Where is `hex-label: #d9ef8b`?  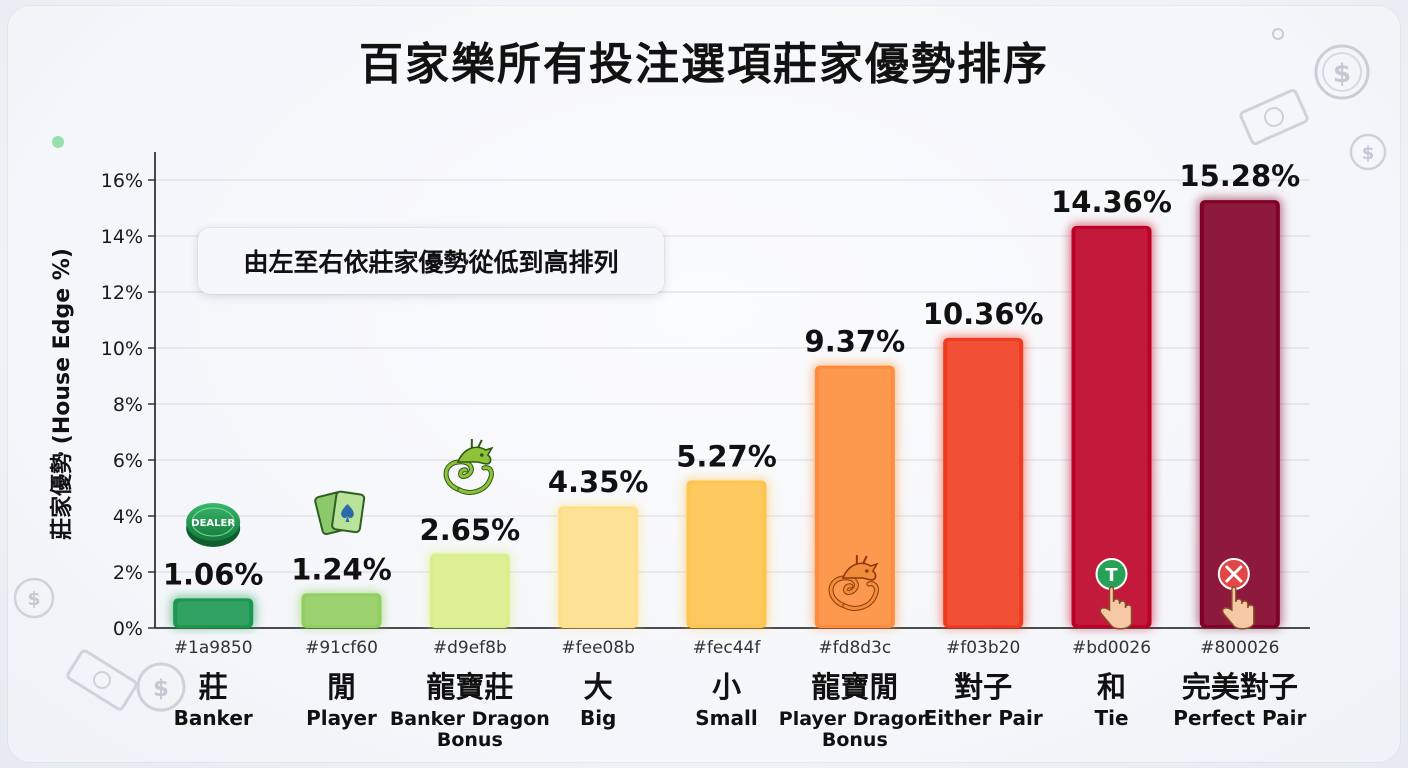
hex-label: #d9ef8b is located at coordinates (470, 648).